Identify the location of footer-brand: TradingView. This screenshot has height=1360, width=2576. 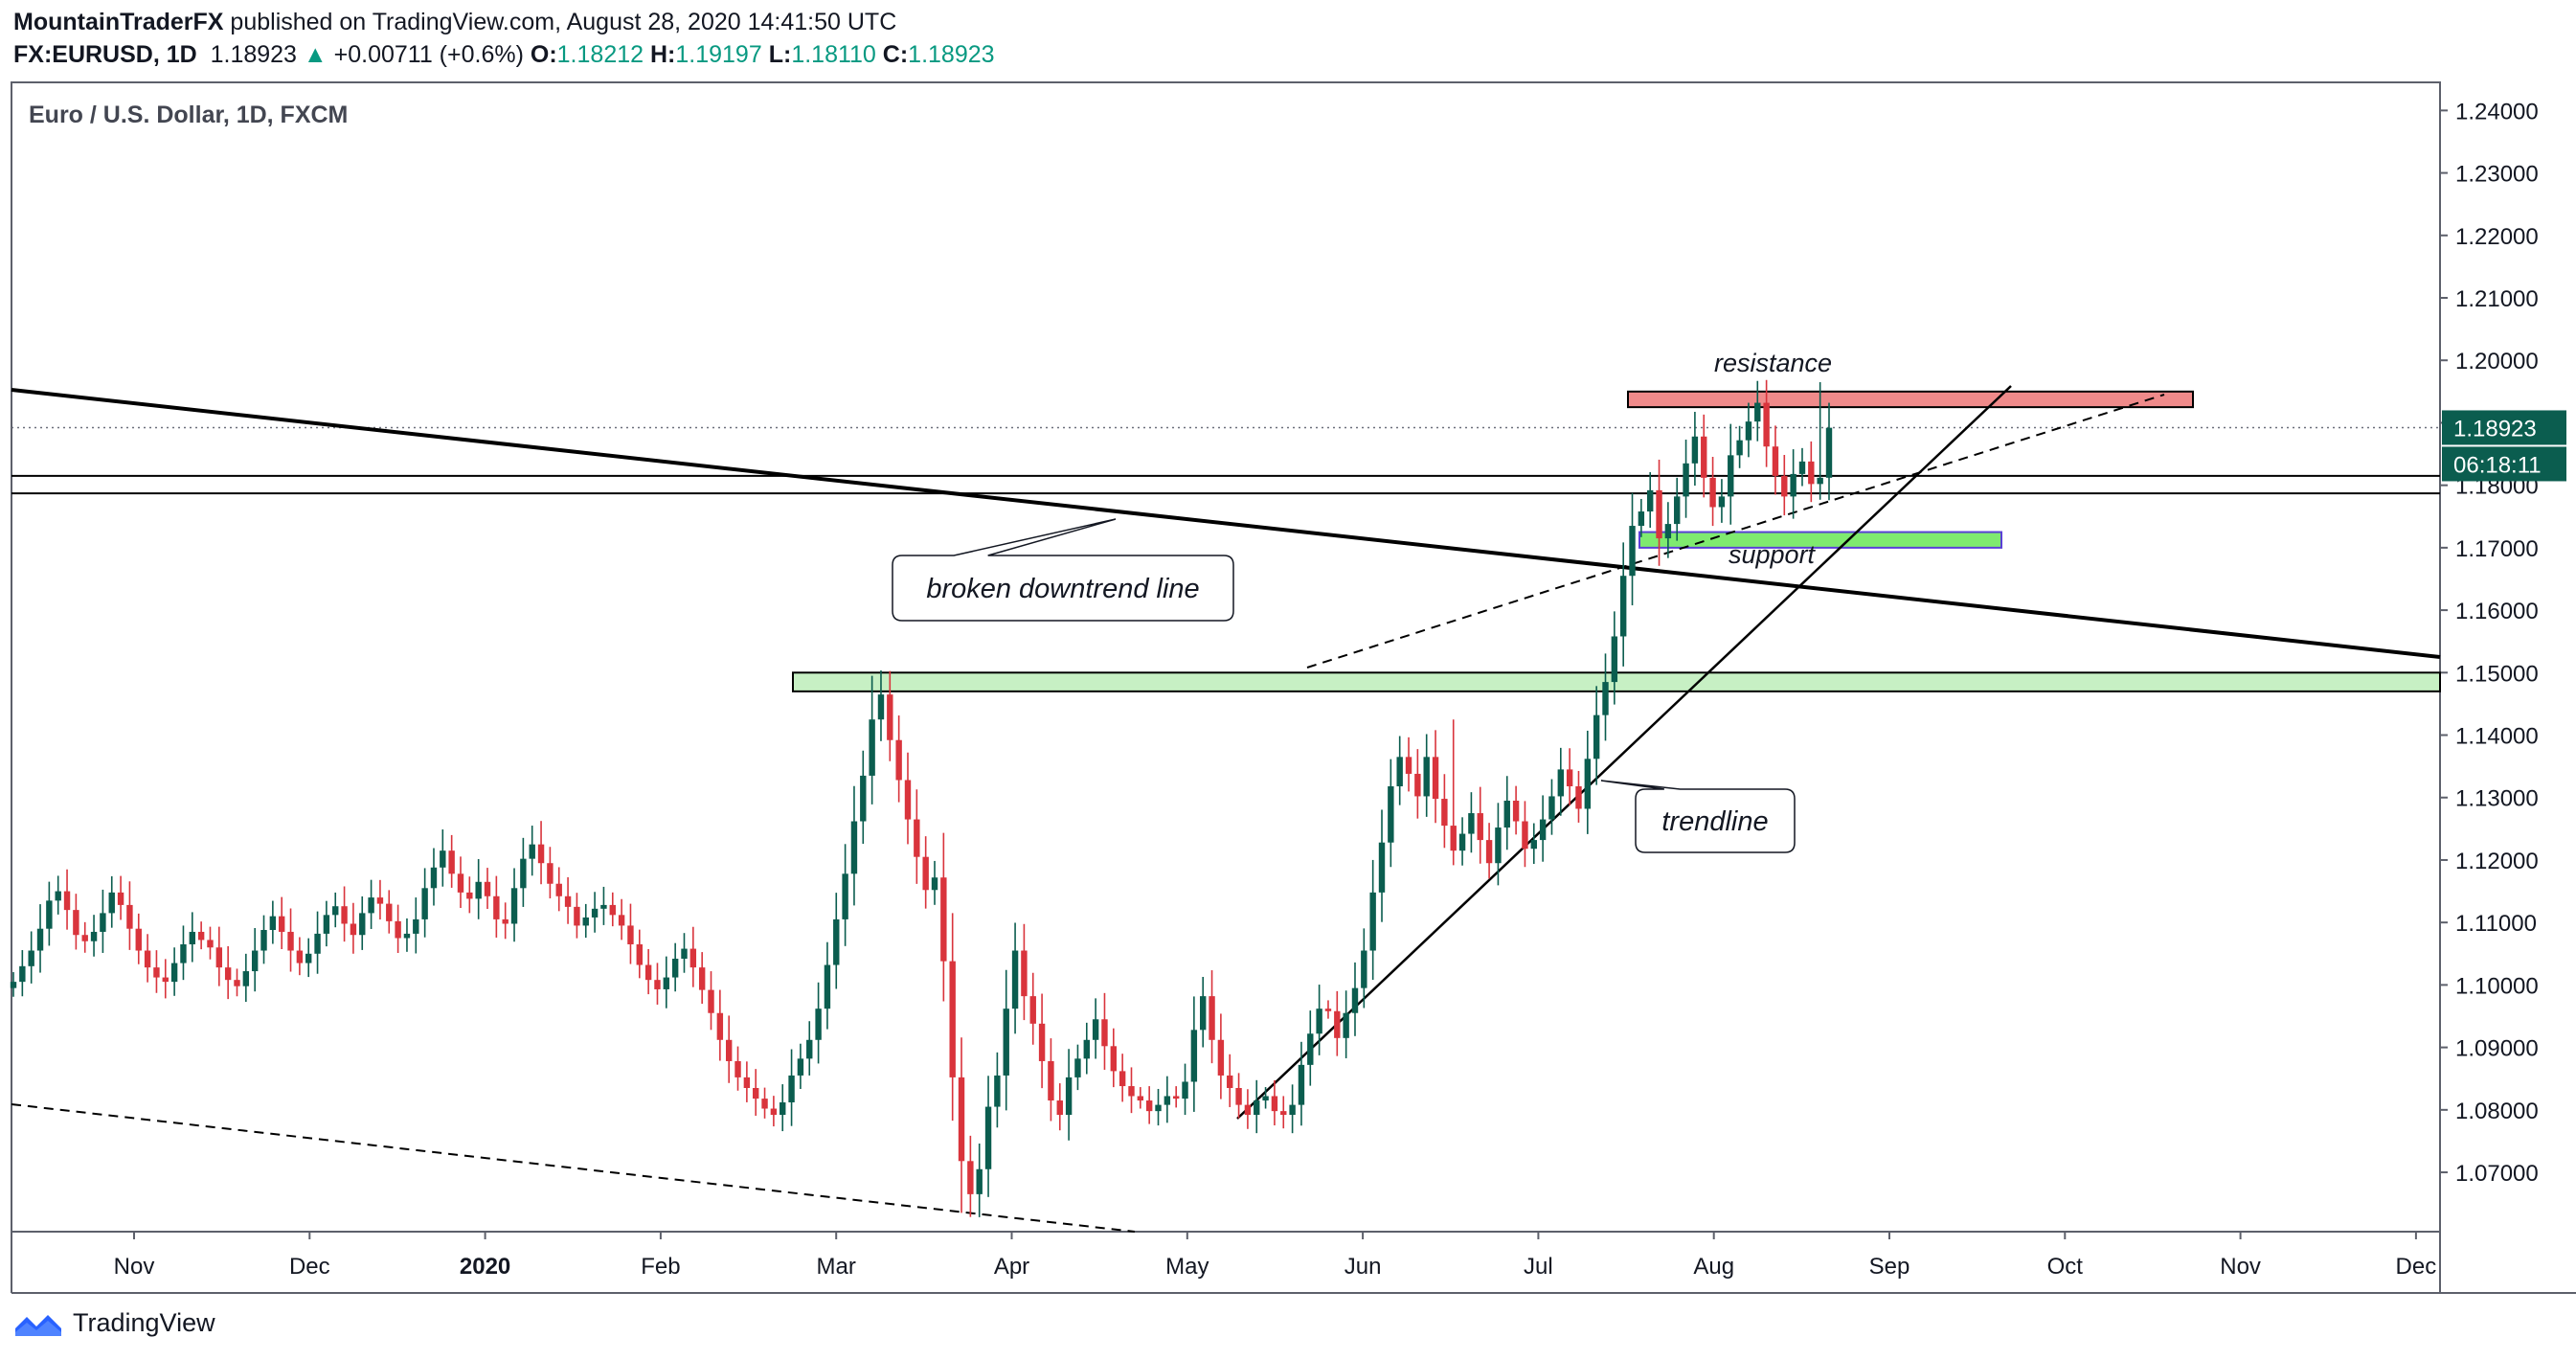
(114, 1323).